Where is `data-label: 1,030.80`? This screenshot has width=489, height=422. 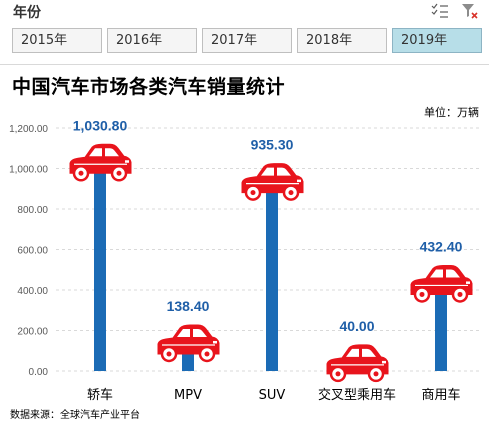 data-label: 1,030.80 is located at coordinates (100, 125).